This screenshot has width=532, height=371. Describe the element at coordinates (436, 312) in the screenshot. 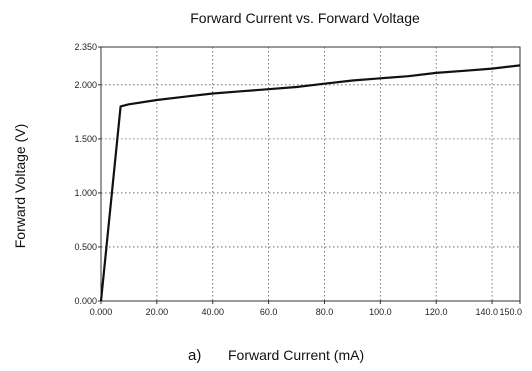

I see `x-tick-label: 120.0` at that location.